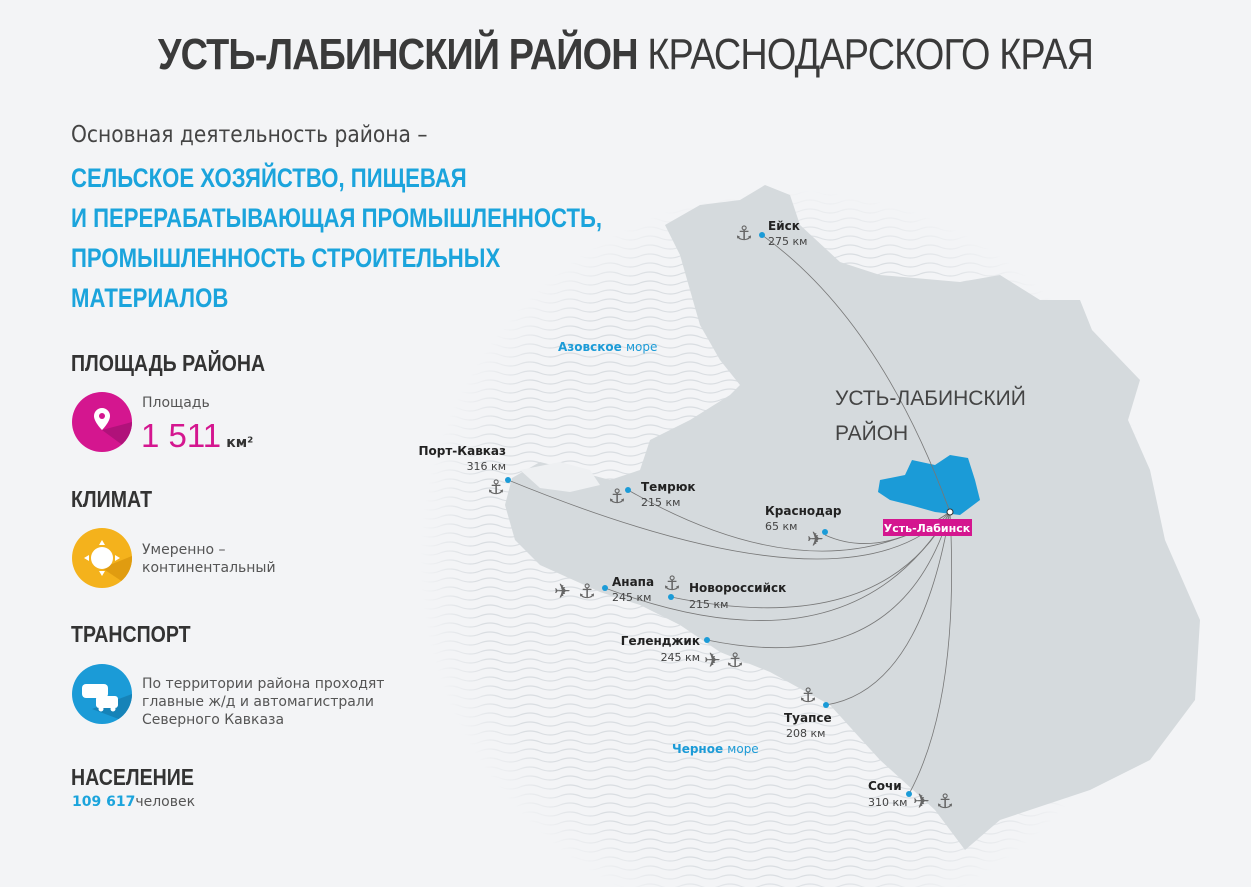 The image size is (1251, 887). What do you see at coordinates (633, 582) in the screenshot?
I see `city-name: Анапа` at bounding box center [633, 582].